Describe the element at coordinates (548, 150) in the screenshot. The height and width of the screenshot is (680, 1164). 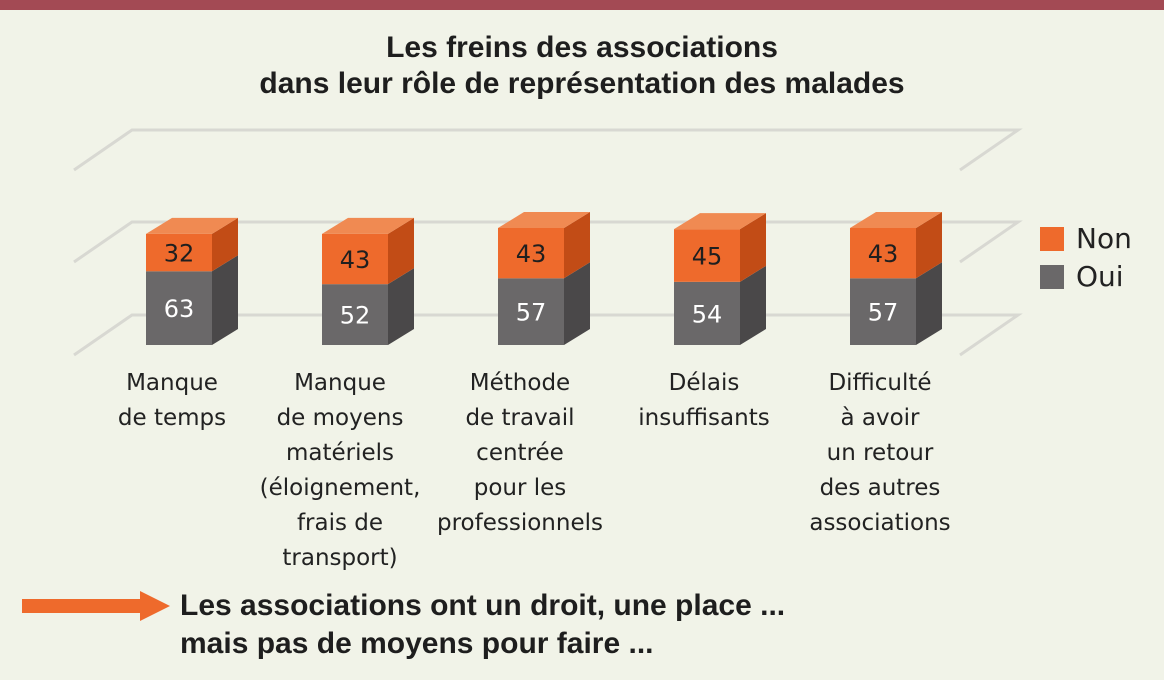
I see `gridline-top` at that location.